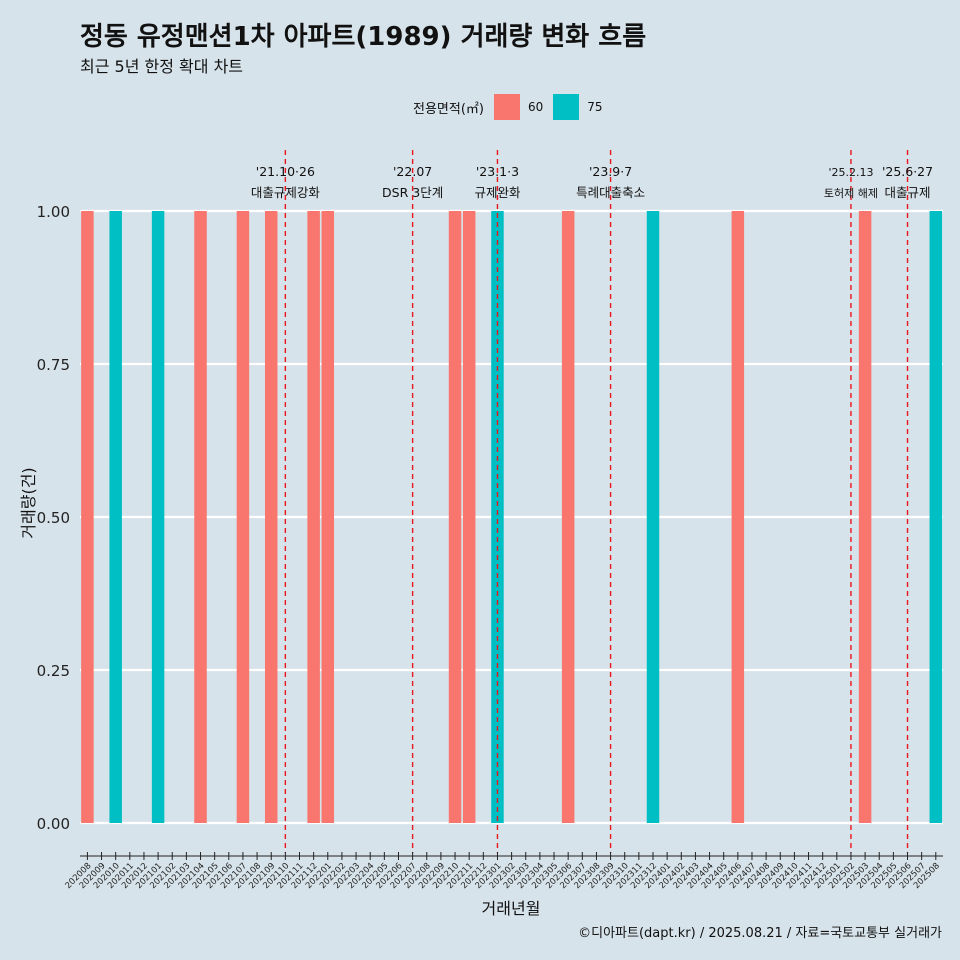 The image size is (960, 960). Describe the element at coordinates (851, 193) in the screenshot. I see `annotation-label-202502: 토허제 해제` at that location.